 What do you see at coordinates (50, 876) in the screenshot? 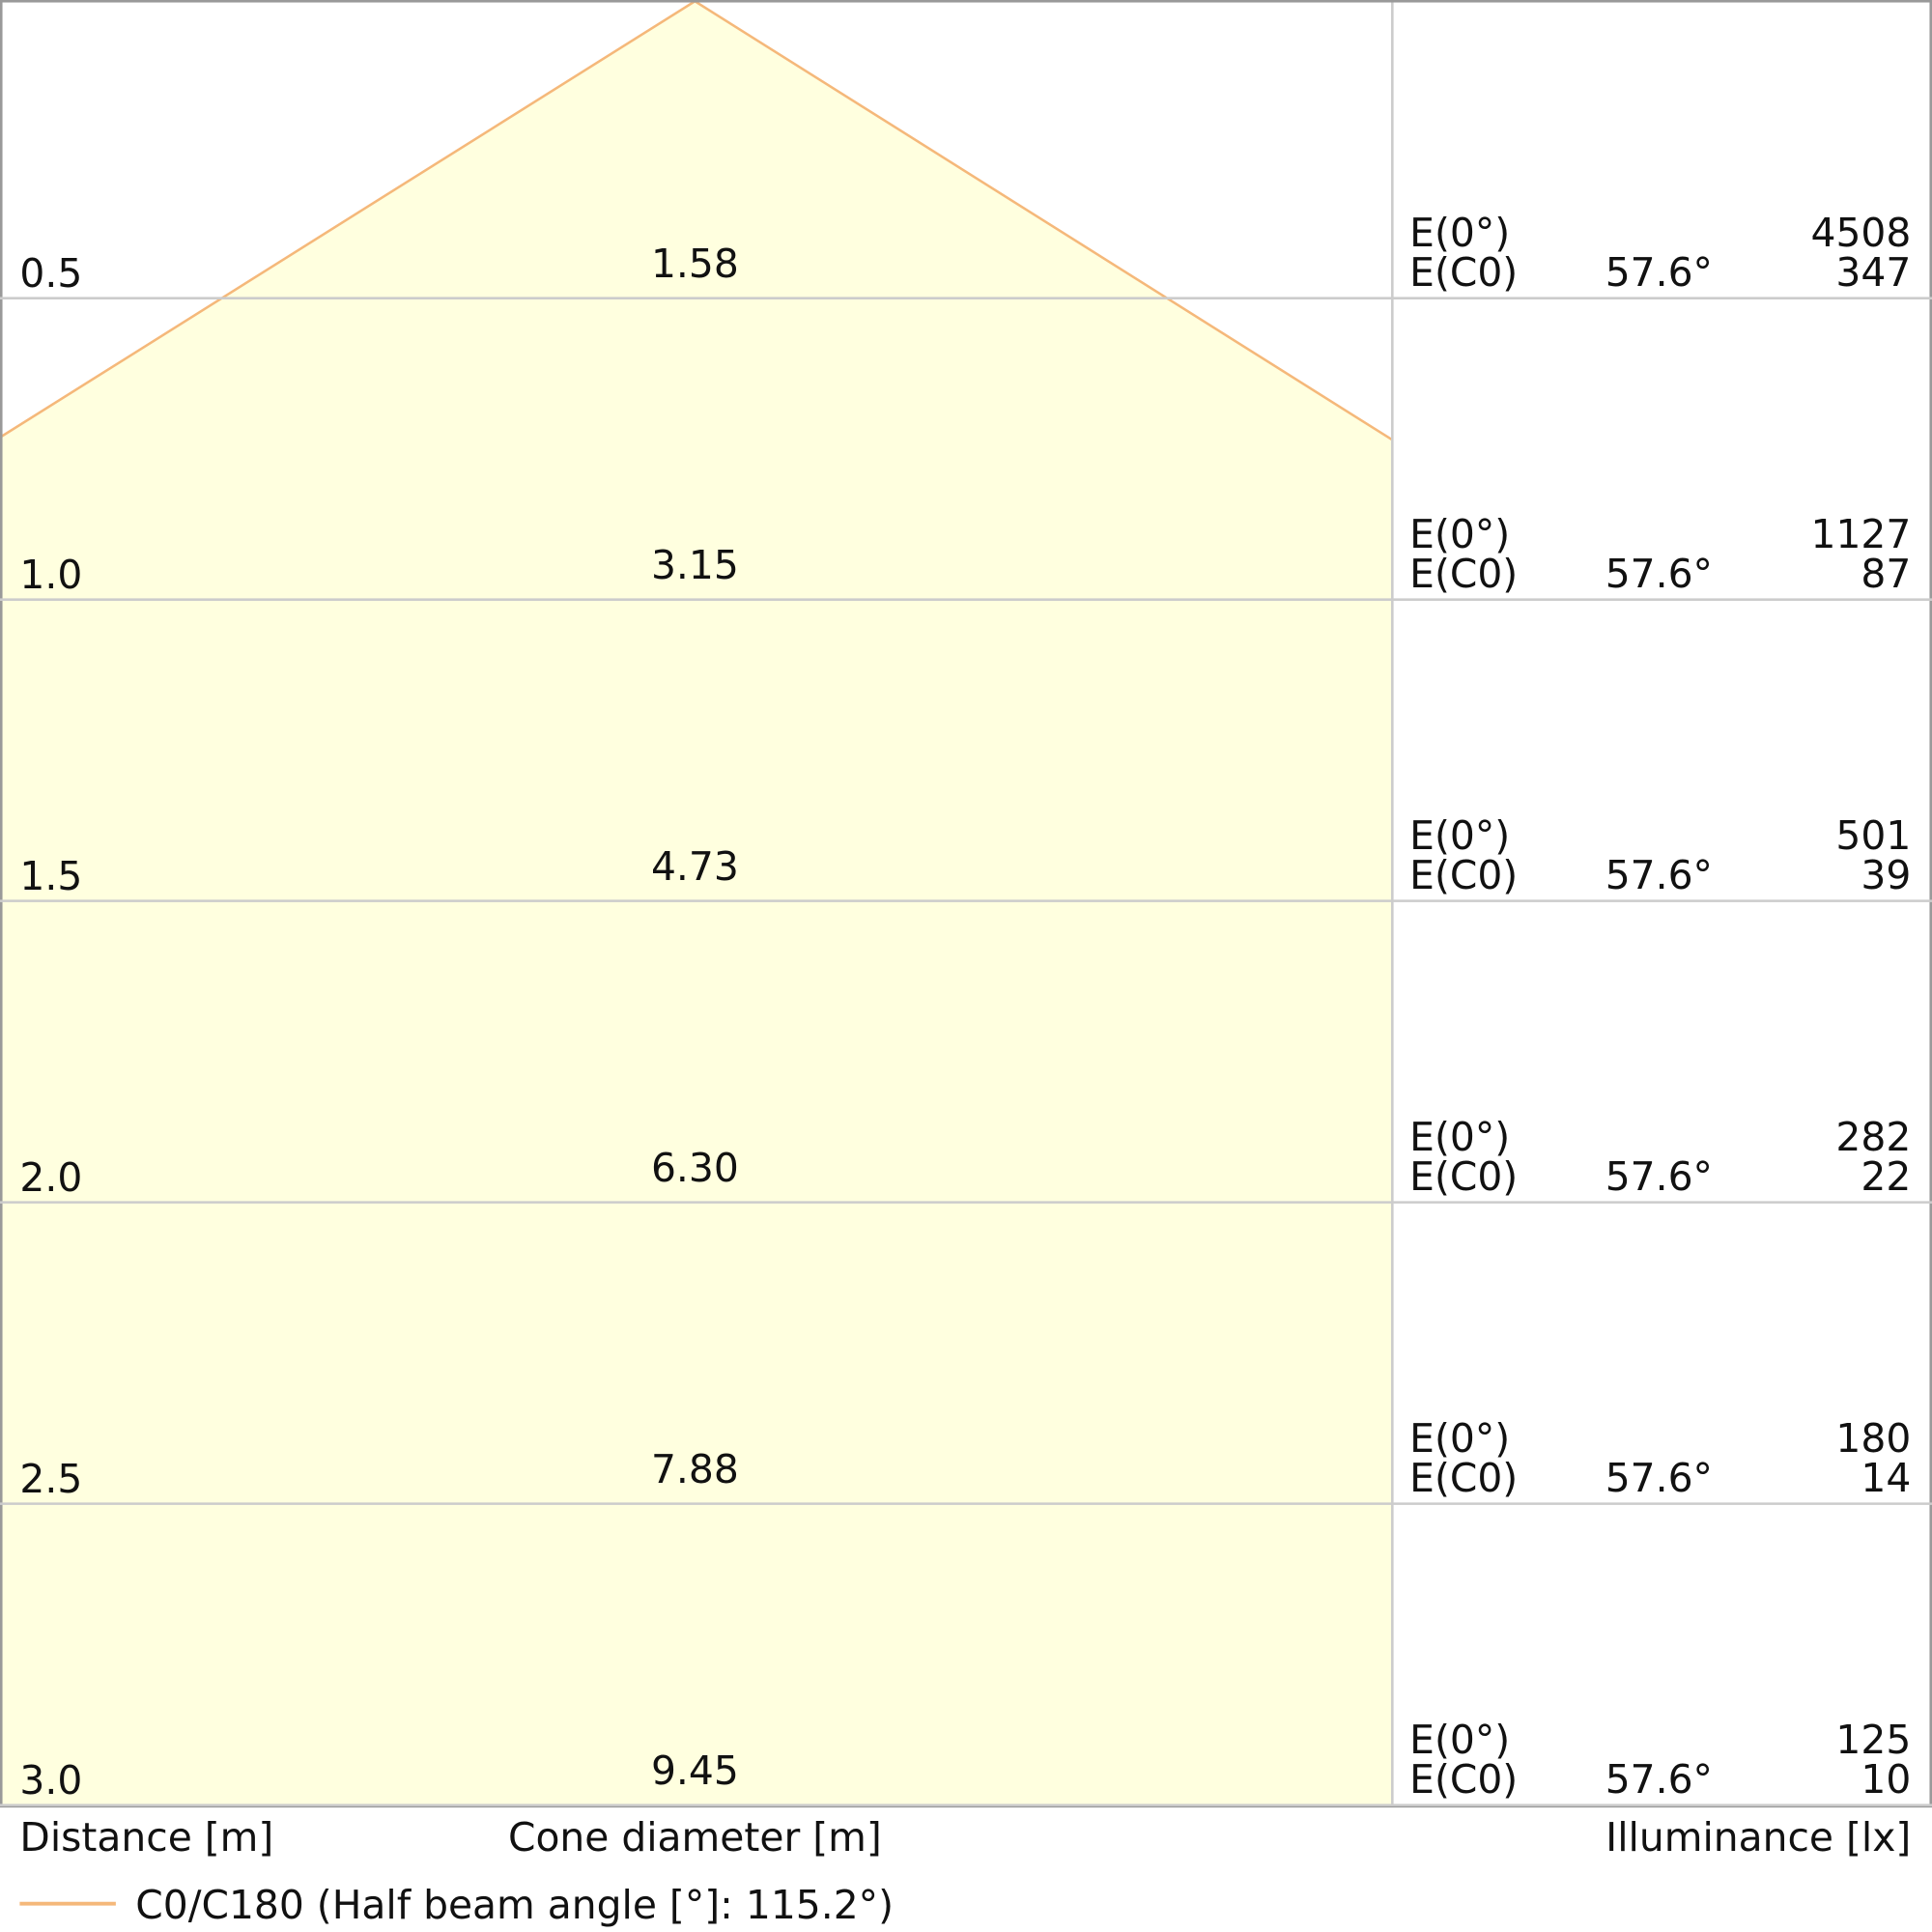
I see `distance-label: 1.5` at bounding box center [50, 876].